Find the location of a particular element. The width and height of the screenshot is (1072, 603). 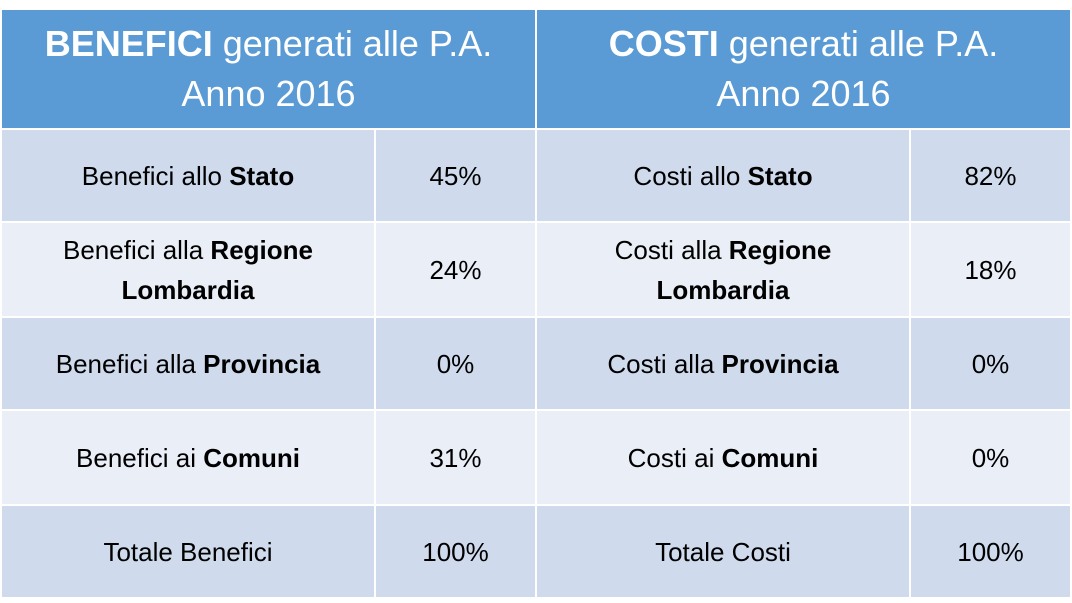

costi-row-label: Costi ai Comuni is located at coordinates (723, 457).